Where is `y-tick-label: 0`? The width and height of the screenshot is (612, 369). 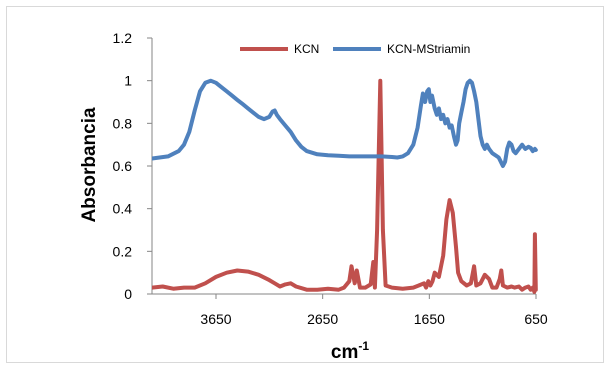
y-tick-label: 0 is located at coordinates (128, 294).